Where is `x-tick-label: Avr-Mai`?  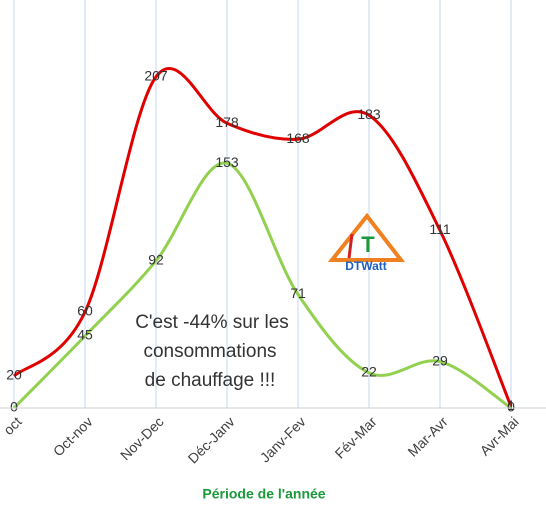
x-tick-label: Avr-Mai is located at coordinates (499, 435).